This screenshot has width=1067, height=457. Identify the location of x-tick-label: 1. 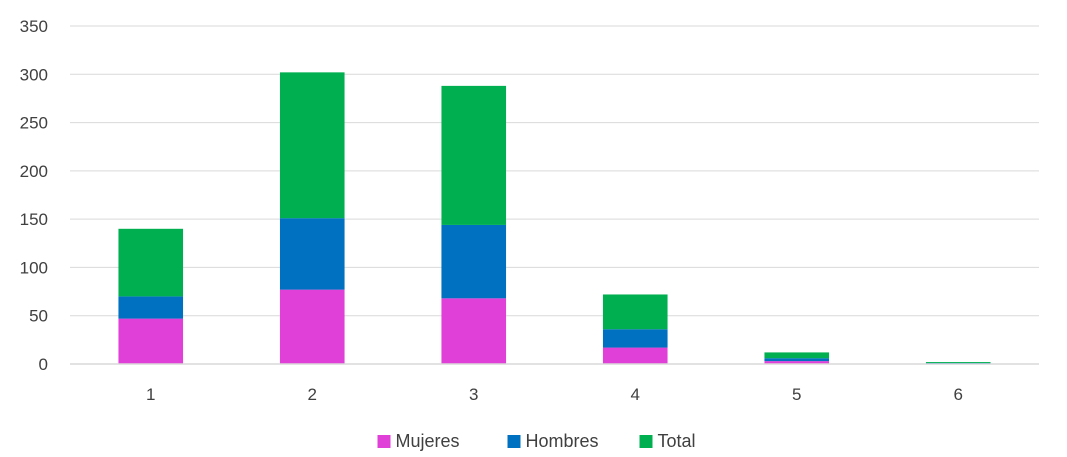
(150, 394).